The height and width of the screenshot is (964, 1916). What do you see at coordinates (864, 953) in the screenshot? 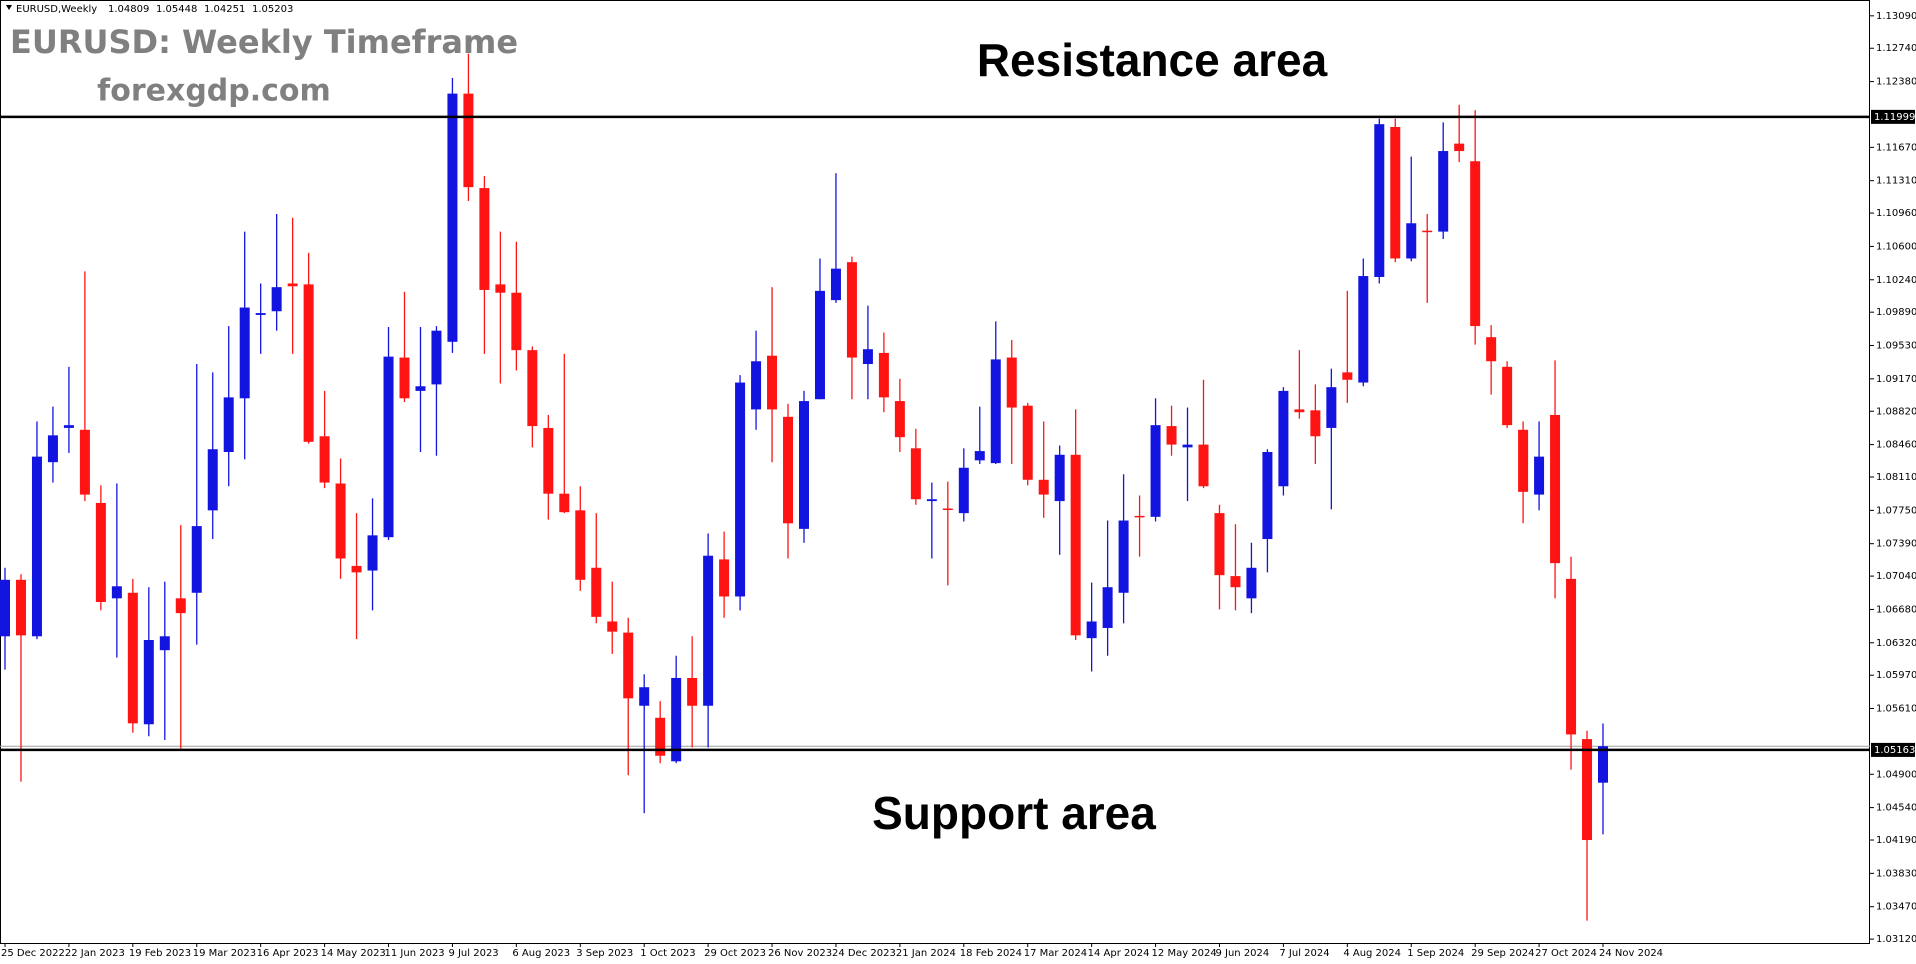
I see `x-tick-label: 24 Dec 2023` at bounding box center [864, 953].